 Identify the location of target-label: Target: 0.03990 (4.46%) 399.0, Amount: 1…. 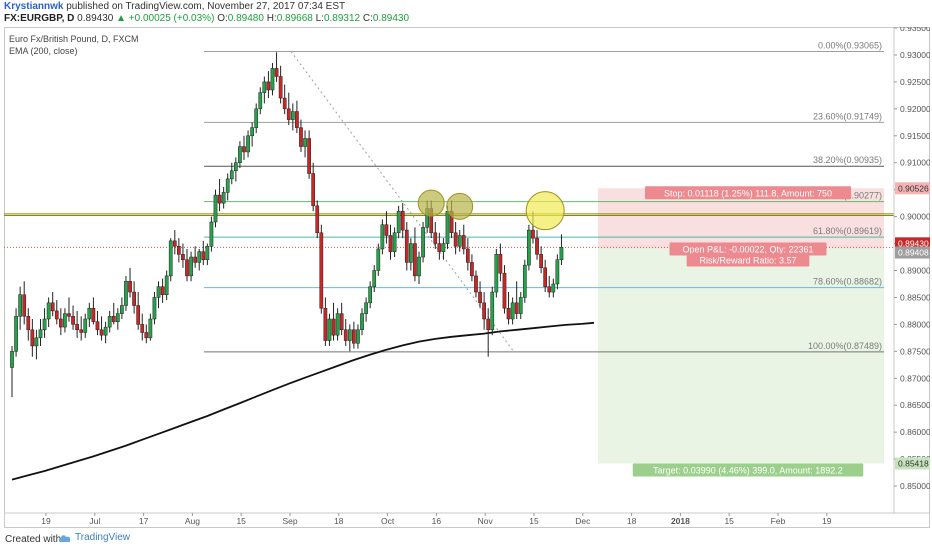
(748, 470).